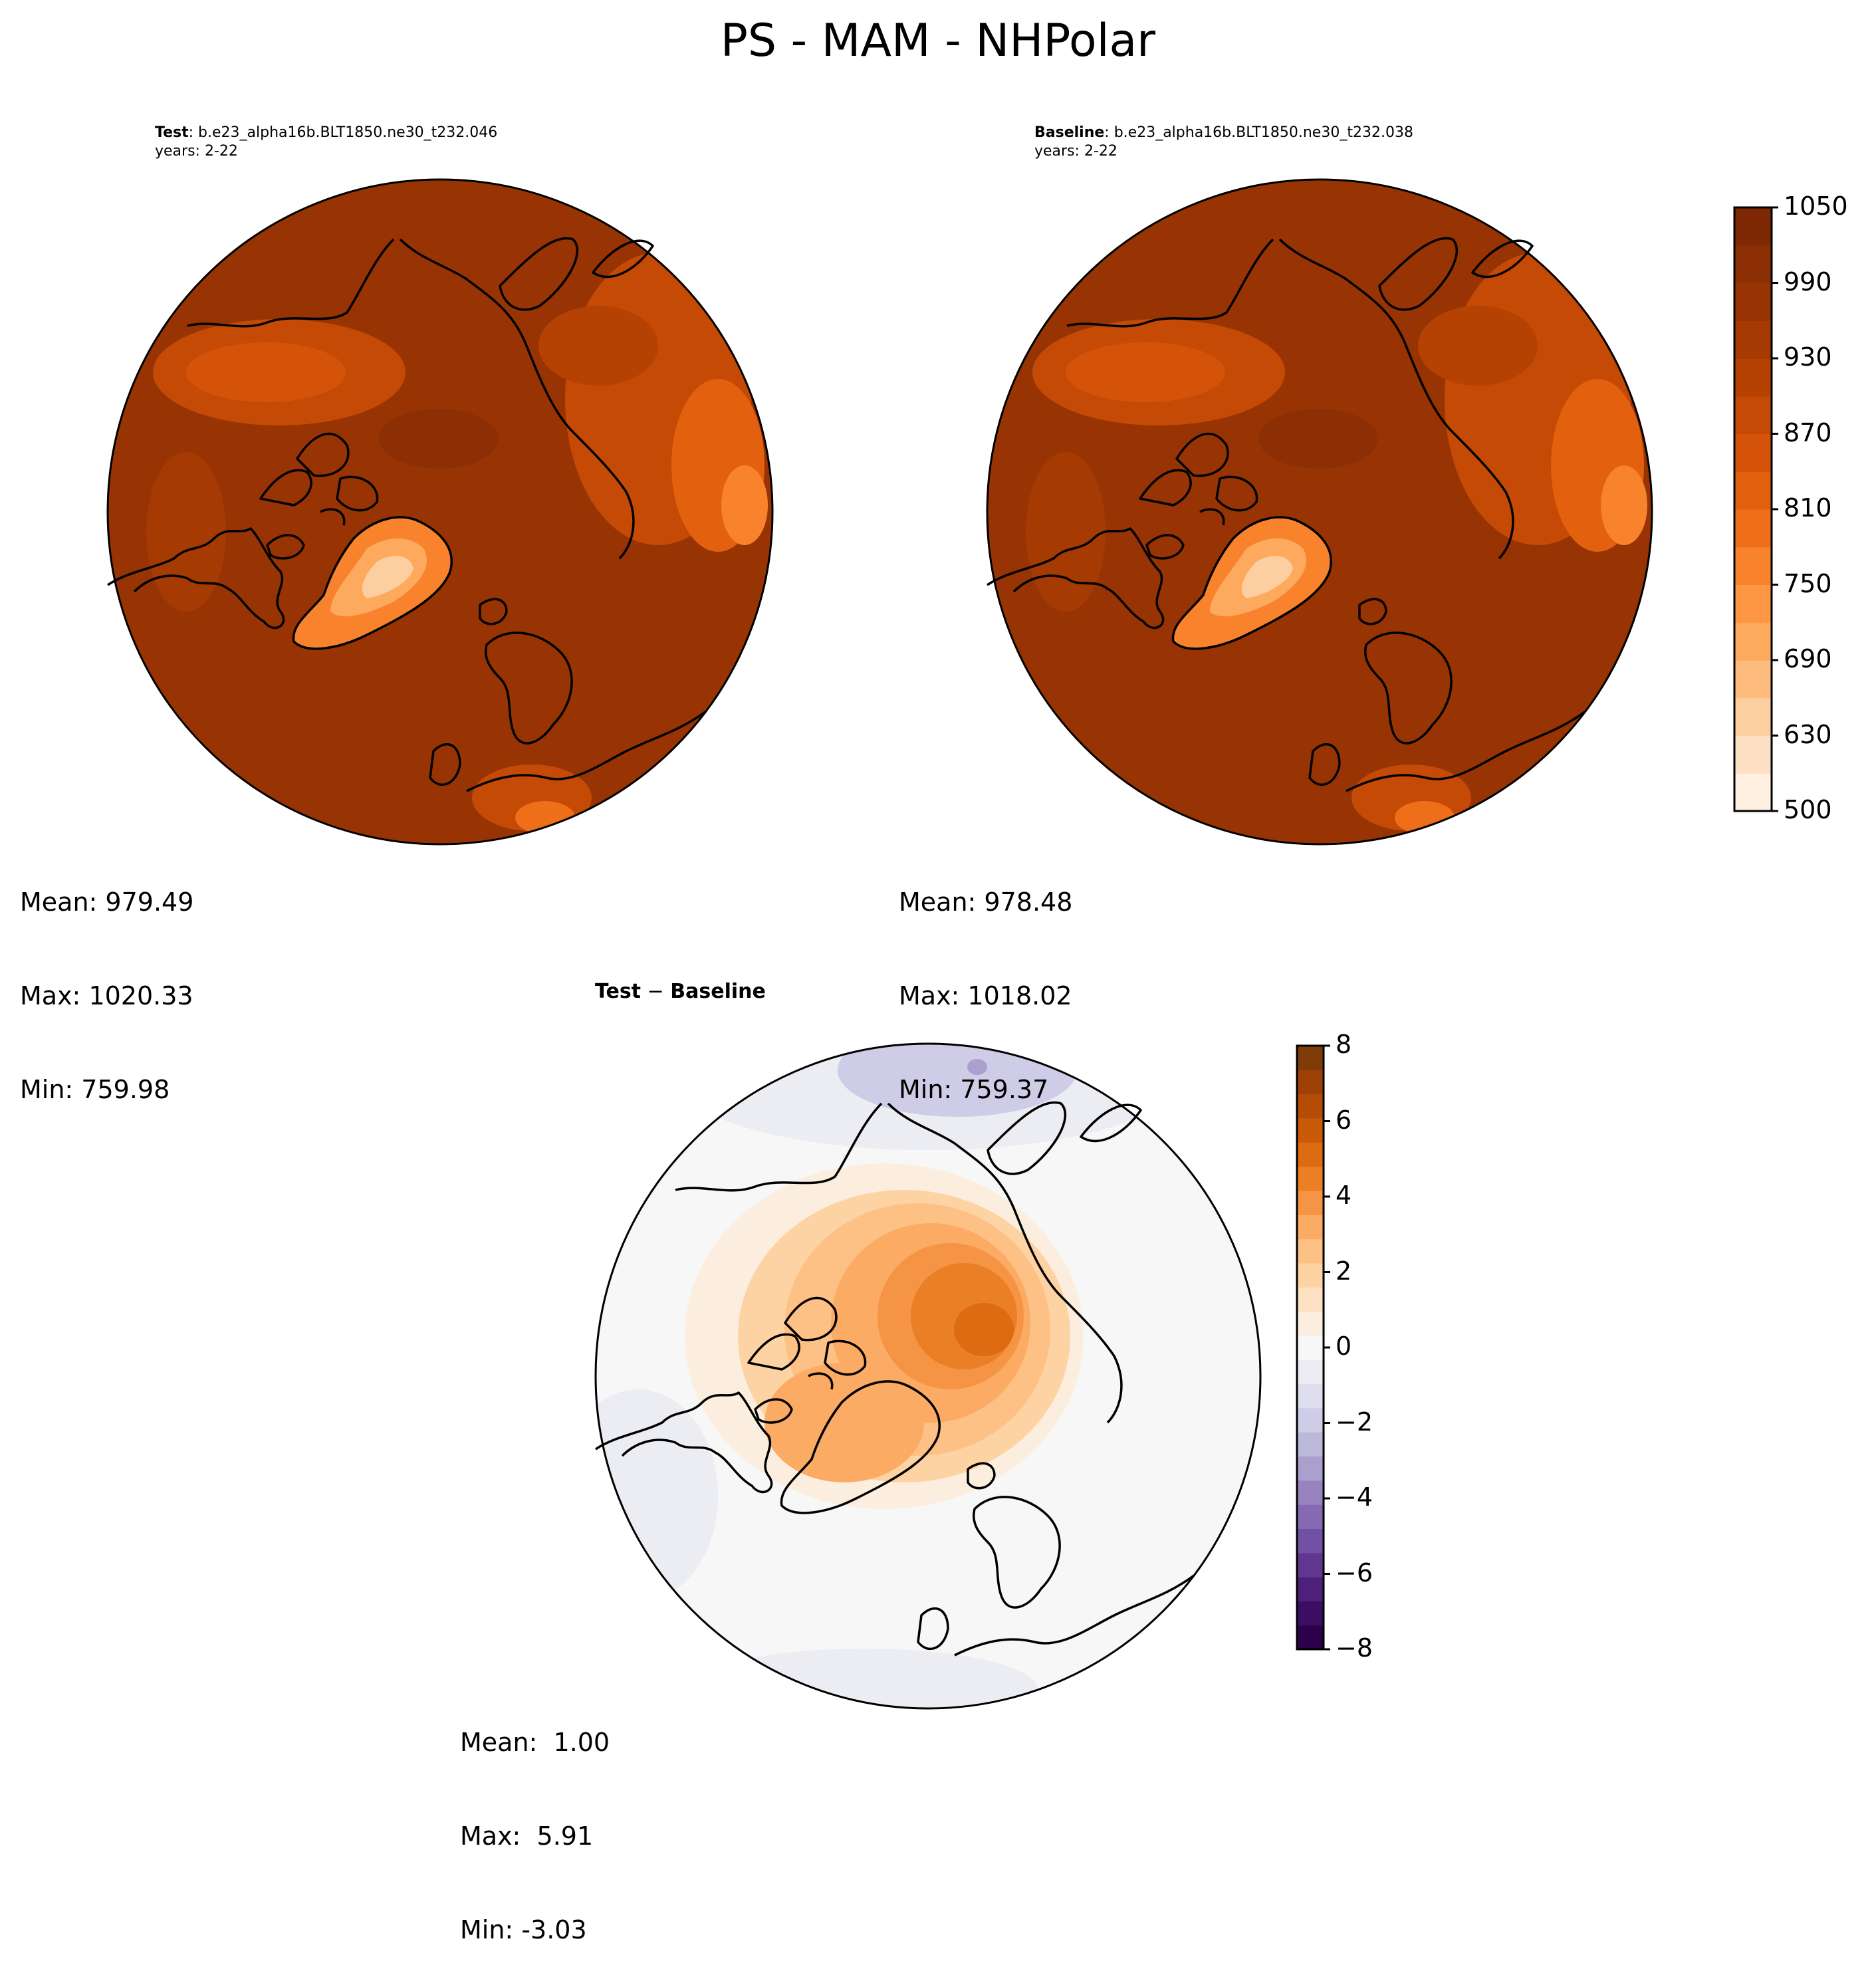 The image size is (1876, 1977). I want to click on test-stats: Mean: 979.49 Max: 1020.33 Min: 759.98, so click(107, 981).